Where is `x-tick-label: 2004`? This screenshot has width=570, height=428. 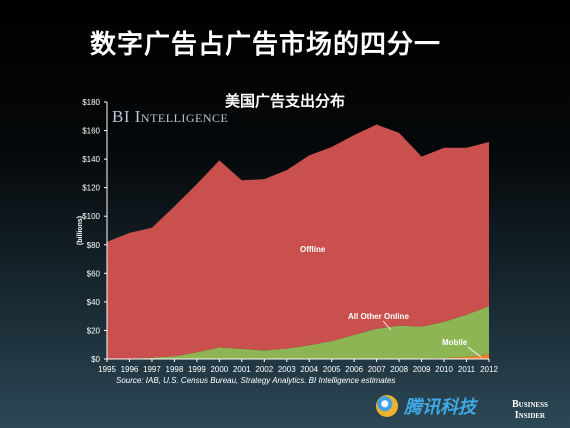
x-tick-label: 2004 is located at coordinates (309, 369).